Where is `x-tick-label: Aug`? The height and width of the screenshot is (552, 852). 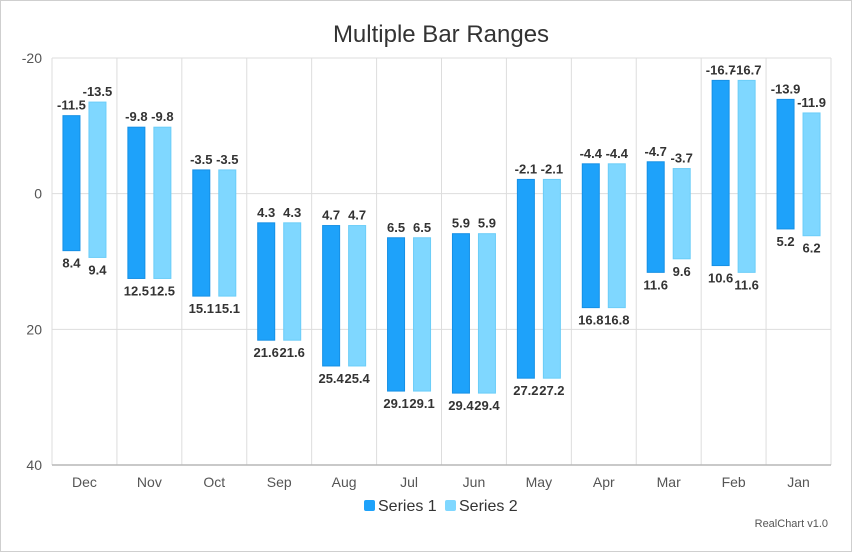
x-tick-label: Aug is located at coordinates (344, 482).